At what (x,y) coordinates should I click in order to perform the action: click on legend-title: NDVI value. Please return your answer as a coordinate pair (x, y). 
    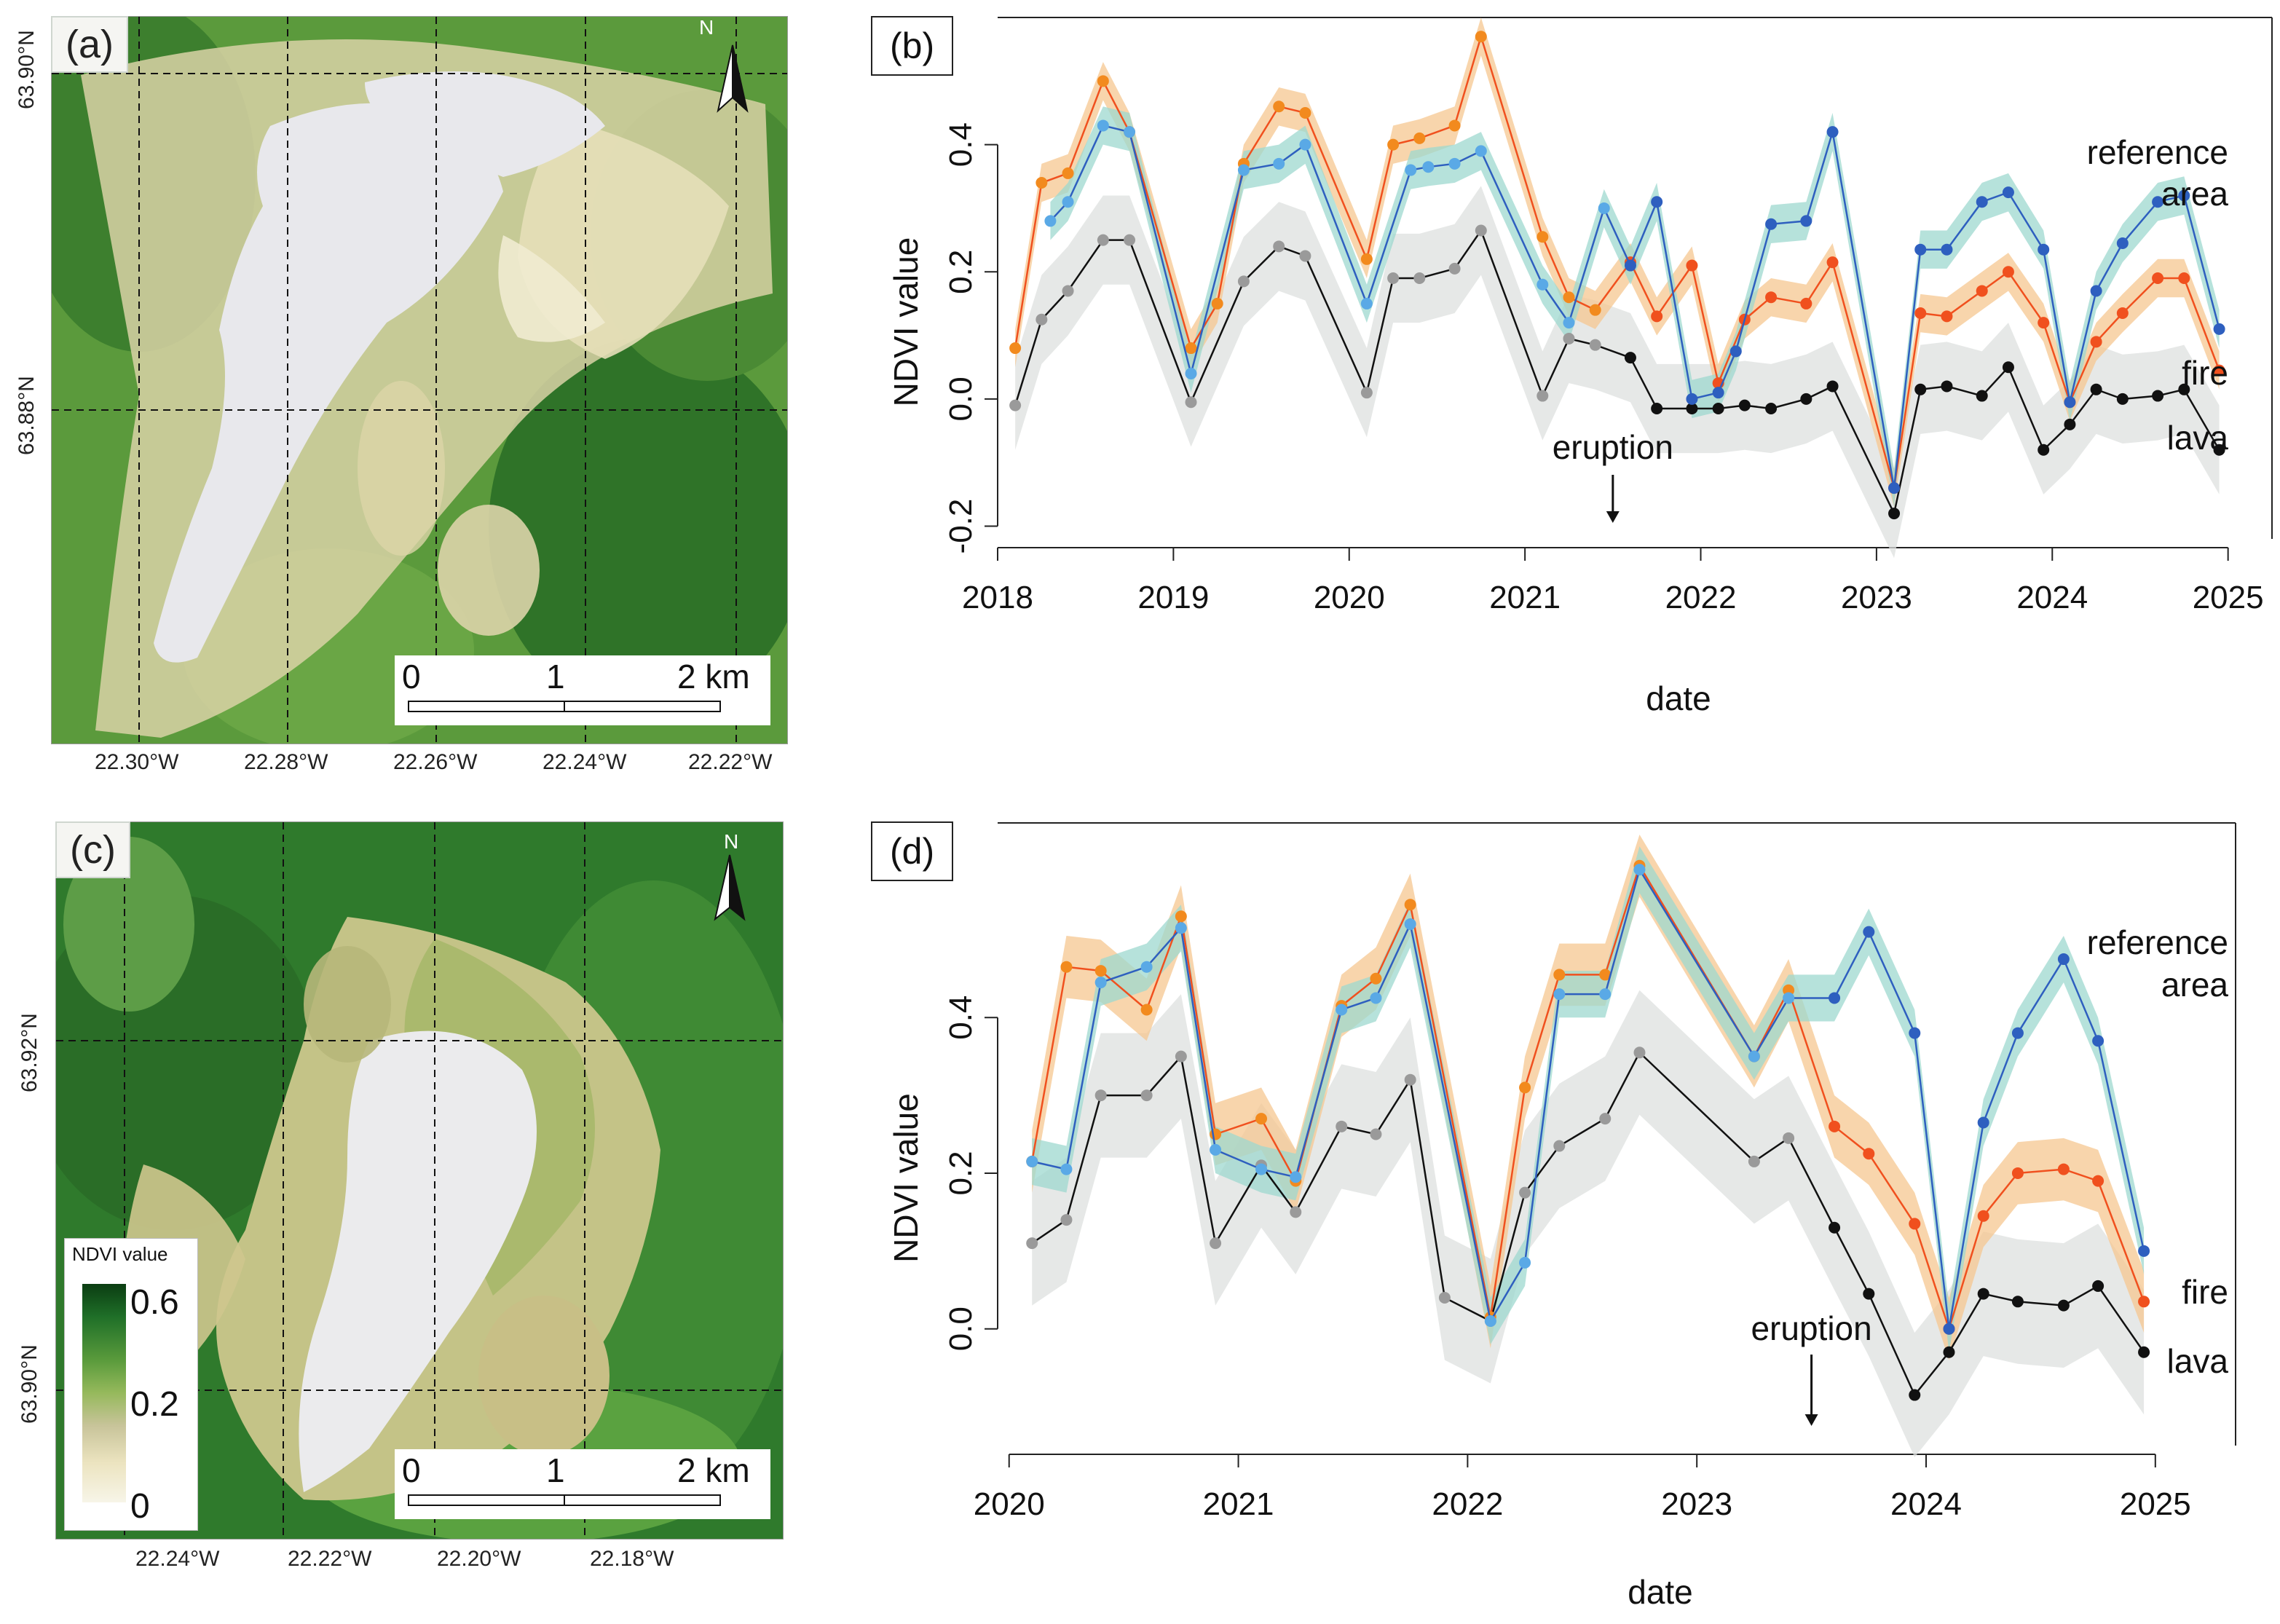
    Looking at the image, I should click on (120, 1254).